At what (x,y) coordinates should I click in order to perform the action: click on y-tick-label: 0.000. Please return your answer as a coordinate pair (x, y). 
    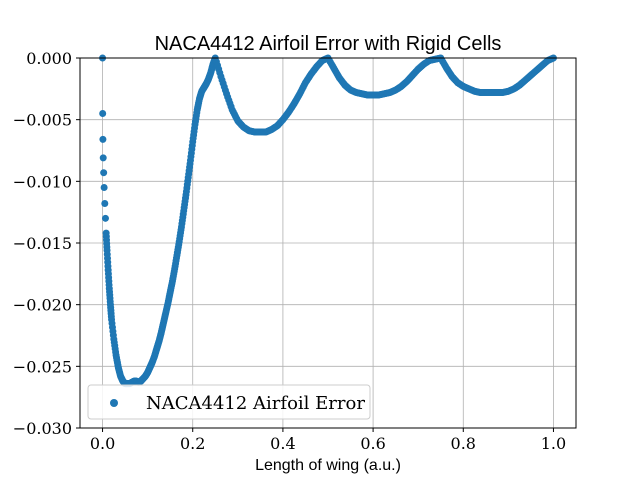
    Looking at the image, I should click on (49, 58).